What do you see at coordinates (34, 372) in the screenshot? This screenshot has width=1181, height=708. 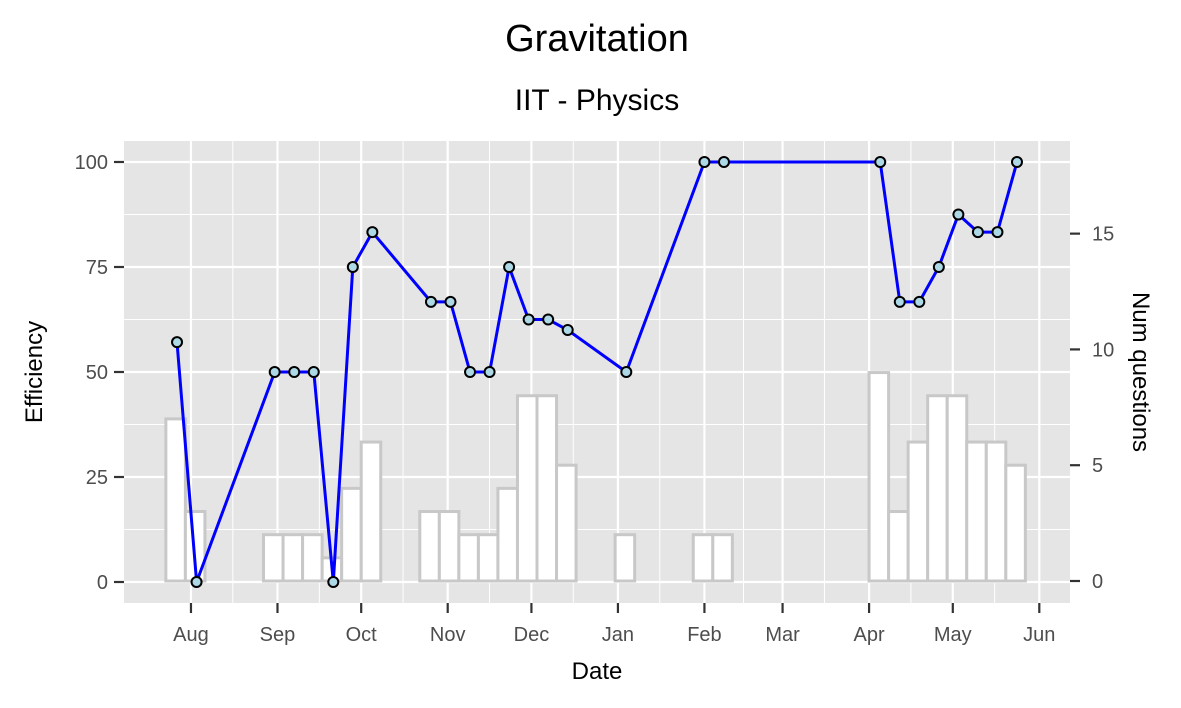 I see `y-axis-label: Efficiency` at bounding box center [34, 372].